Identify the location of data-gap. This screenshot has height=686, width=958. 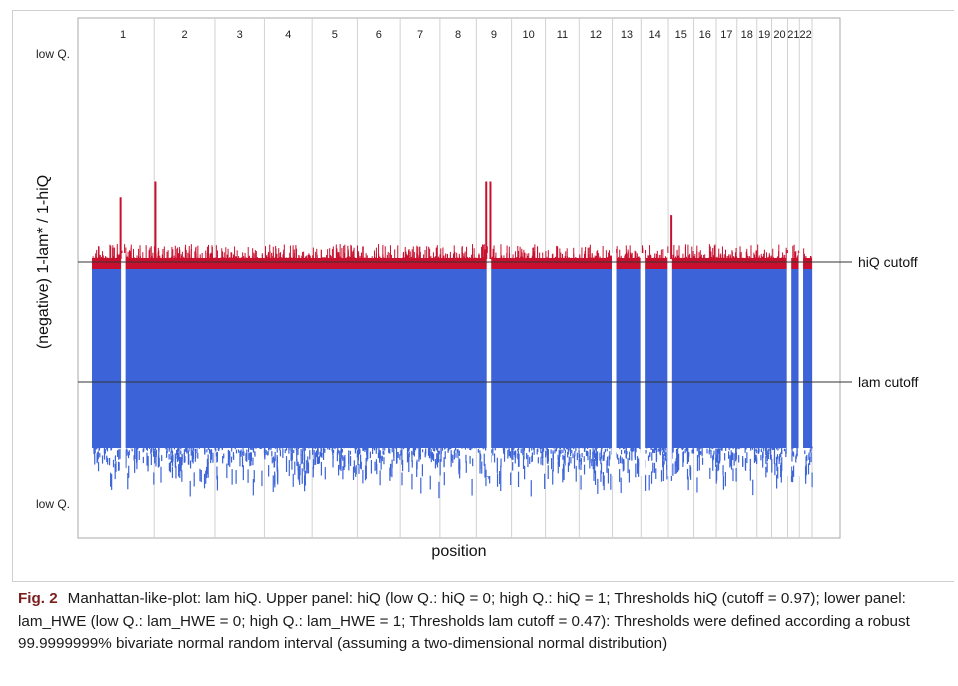
(789, 364).